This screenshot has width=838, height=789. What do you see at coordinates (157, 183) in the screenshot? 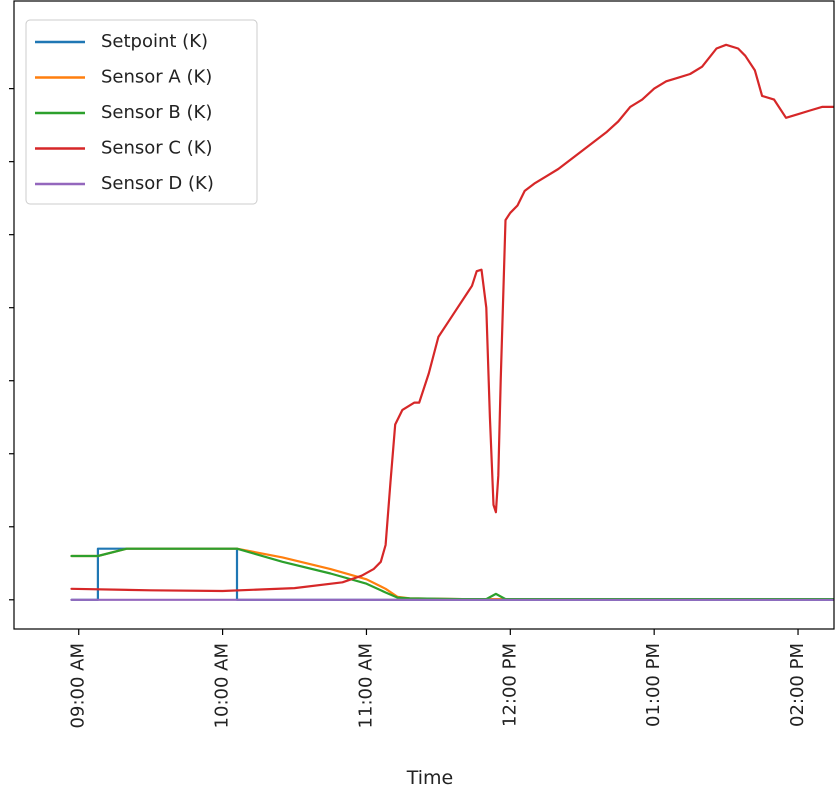
I see `legend-label: Sensor D (K)` at bounding box center [157, 183].